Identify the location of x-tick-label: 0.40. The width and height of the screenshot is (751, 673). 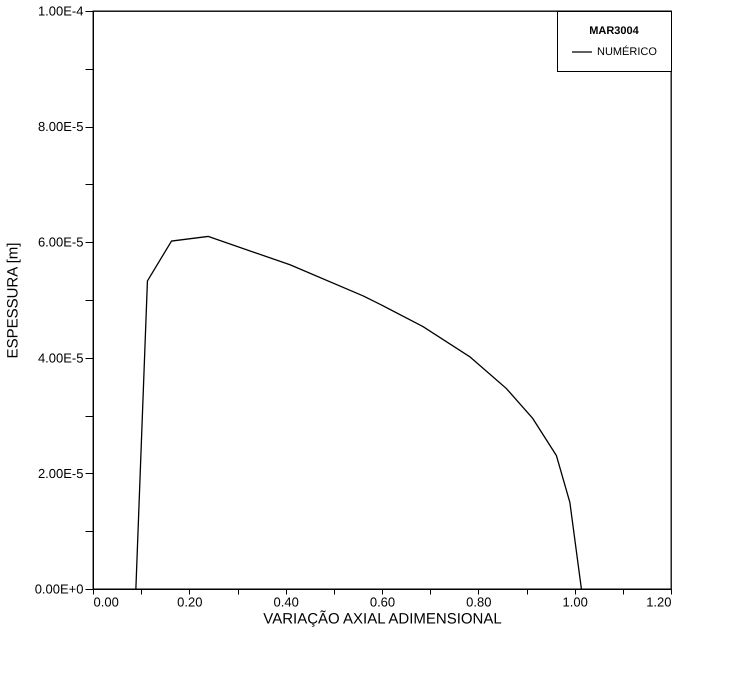
(286, 602).